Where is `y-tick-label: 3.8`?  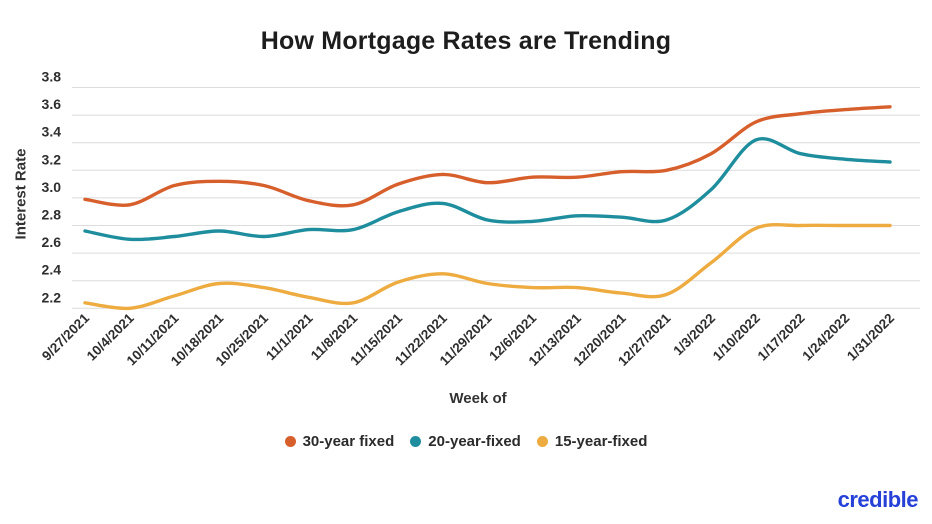
y-tick-label: 3.8 is located at coordinates (52, 77).